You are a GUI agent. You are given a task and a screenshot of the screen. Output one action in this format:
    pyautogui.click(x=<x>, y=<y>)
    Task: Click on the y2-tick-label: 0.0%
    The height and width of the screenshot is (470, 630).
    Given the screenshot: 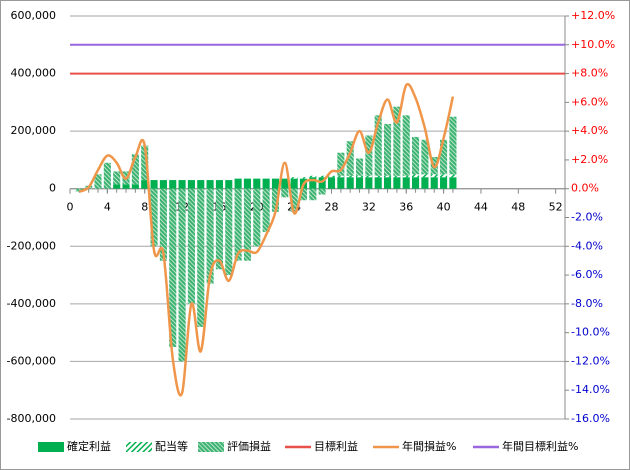 What is the action you would take?
    pyautogui.click(x=585, y=188)
    